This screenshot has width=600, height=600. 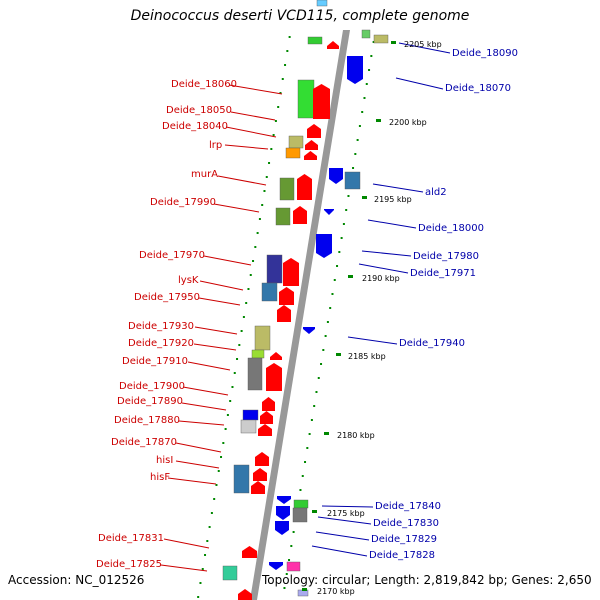 What do you see at coordinates (147, 420) in the screenshot?
I see `gene-label-left: Deide_17880` at bounding box center [147, 420].